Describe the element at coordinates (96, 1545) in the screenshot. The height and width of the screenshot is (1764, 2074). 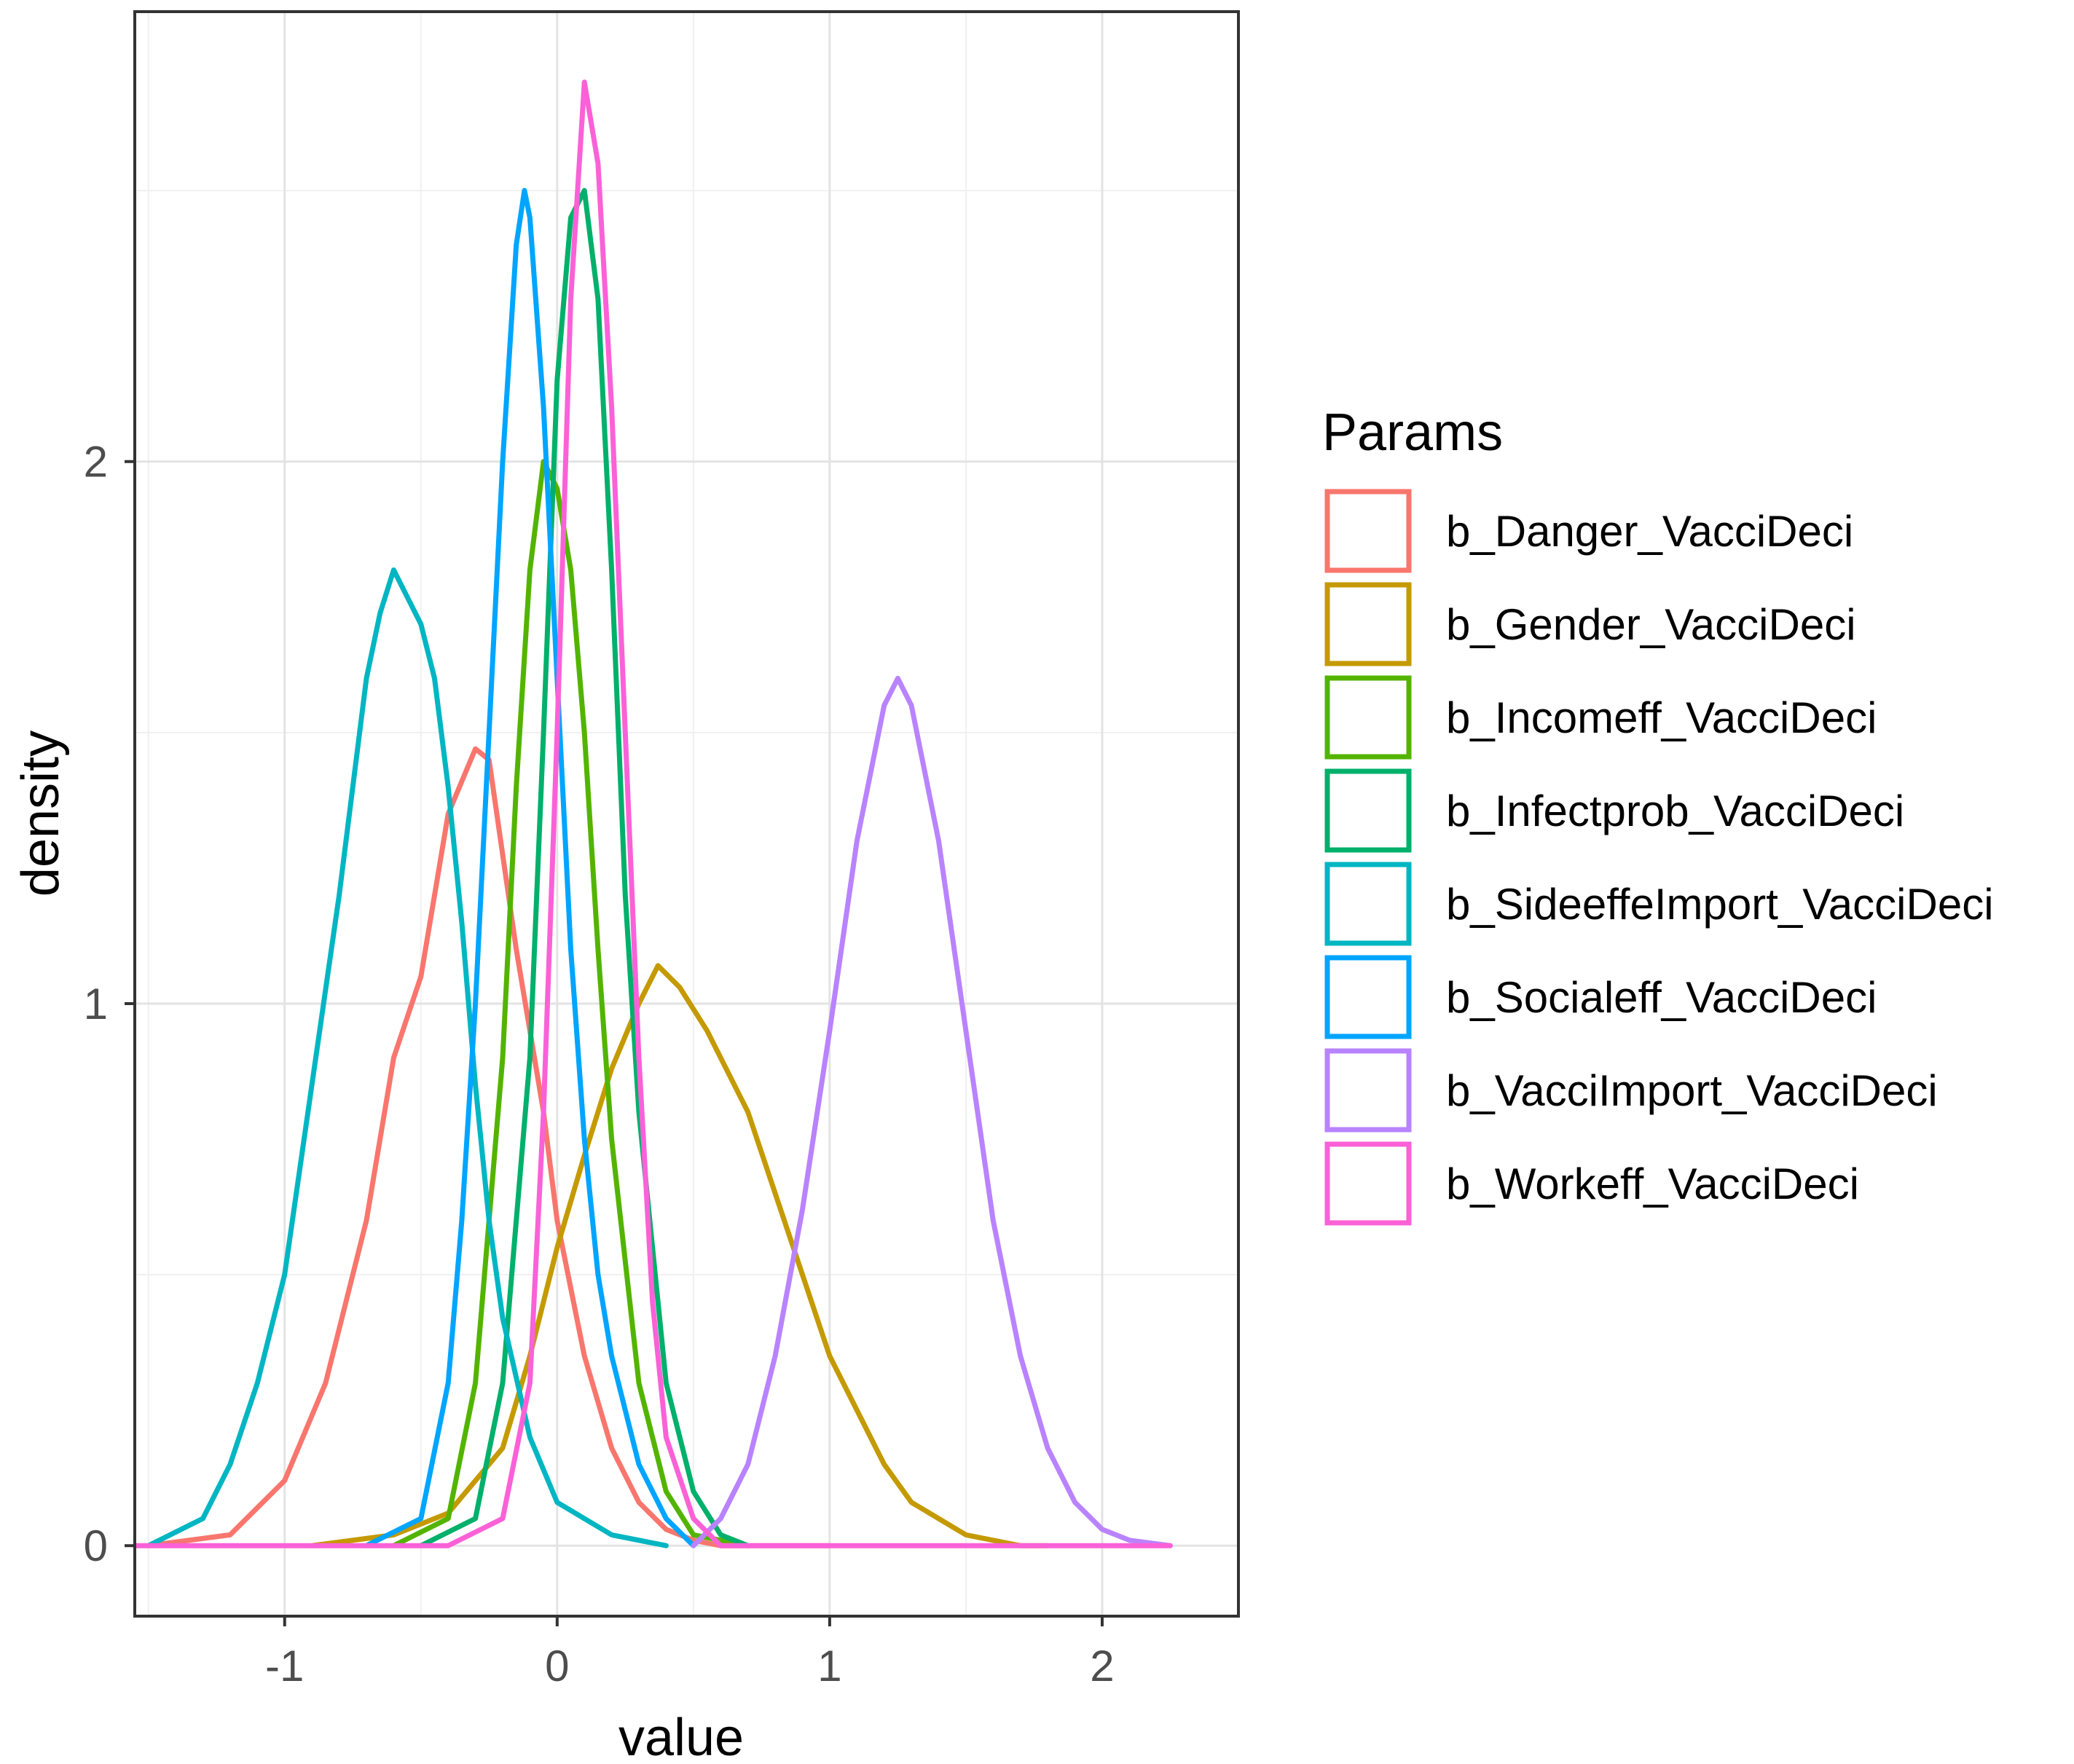
I see `y-tick-label: 0` at that location.